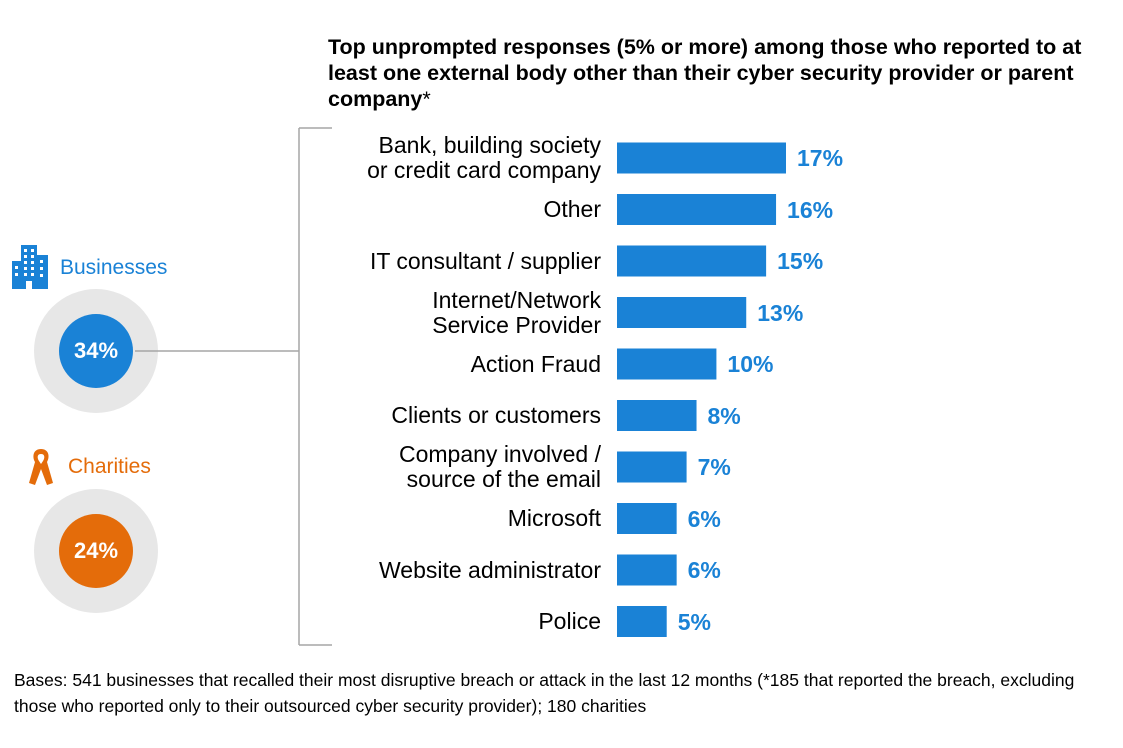 This screenshot has width=1123, height=748. I want to click on category-label: Other, so click(451, 209).